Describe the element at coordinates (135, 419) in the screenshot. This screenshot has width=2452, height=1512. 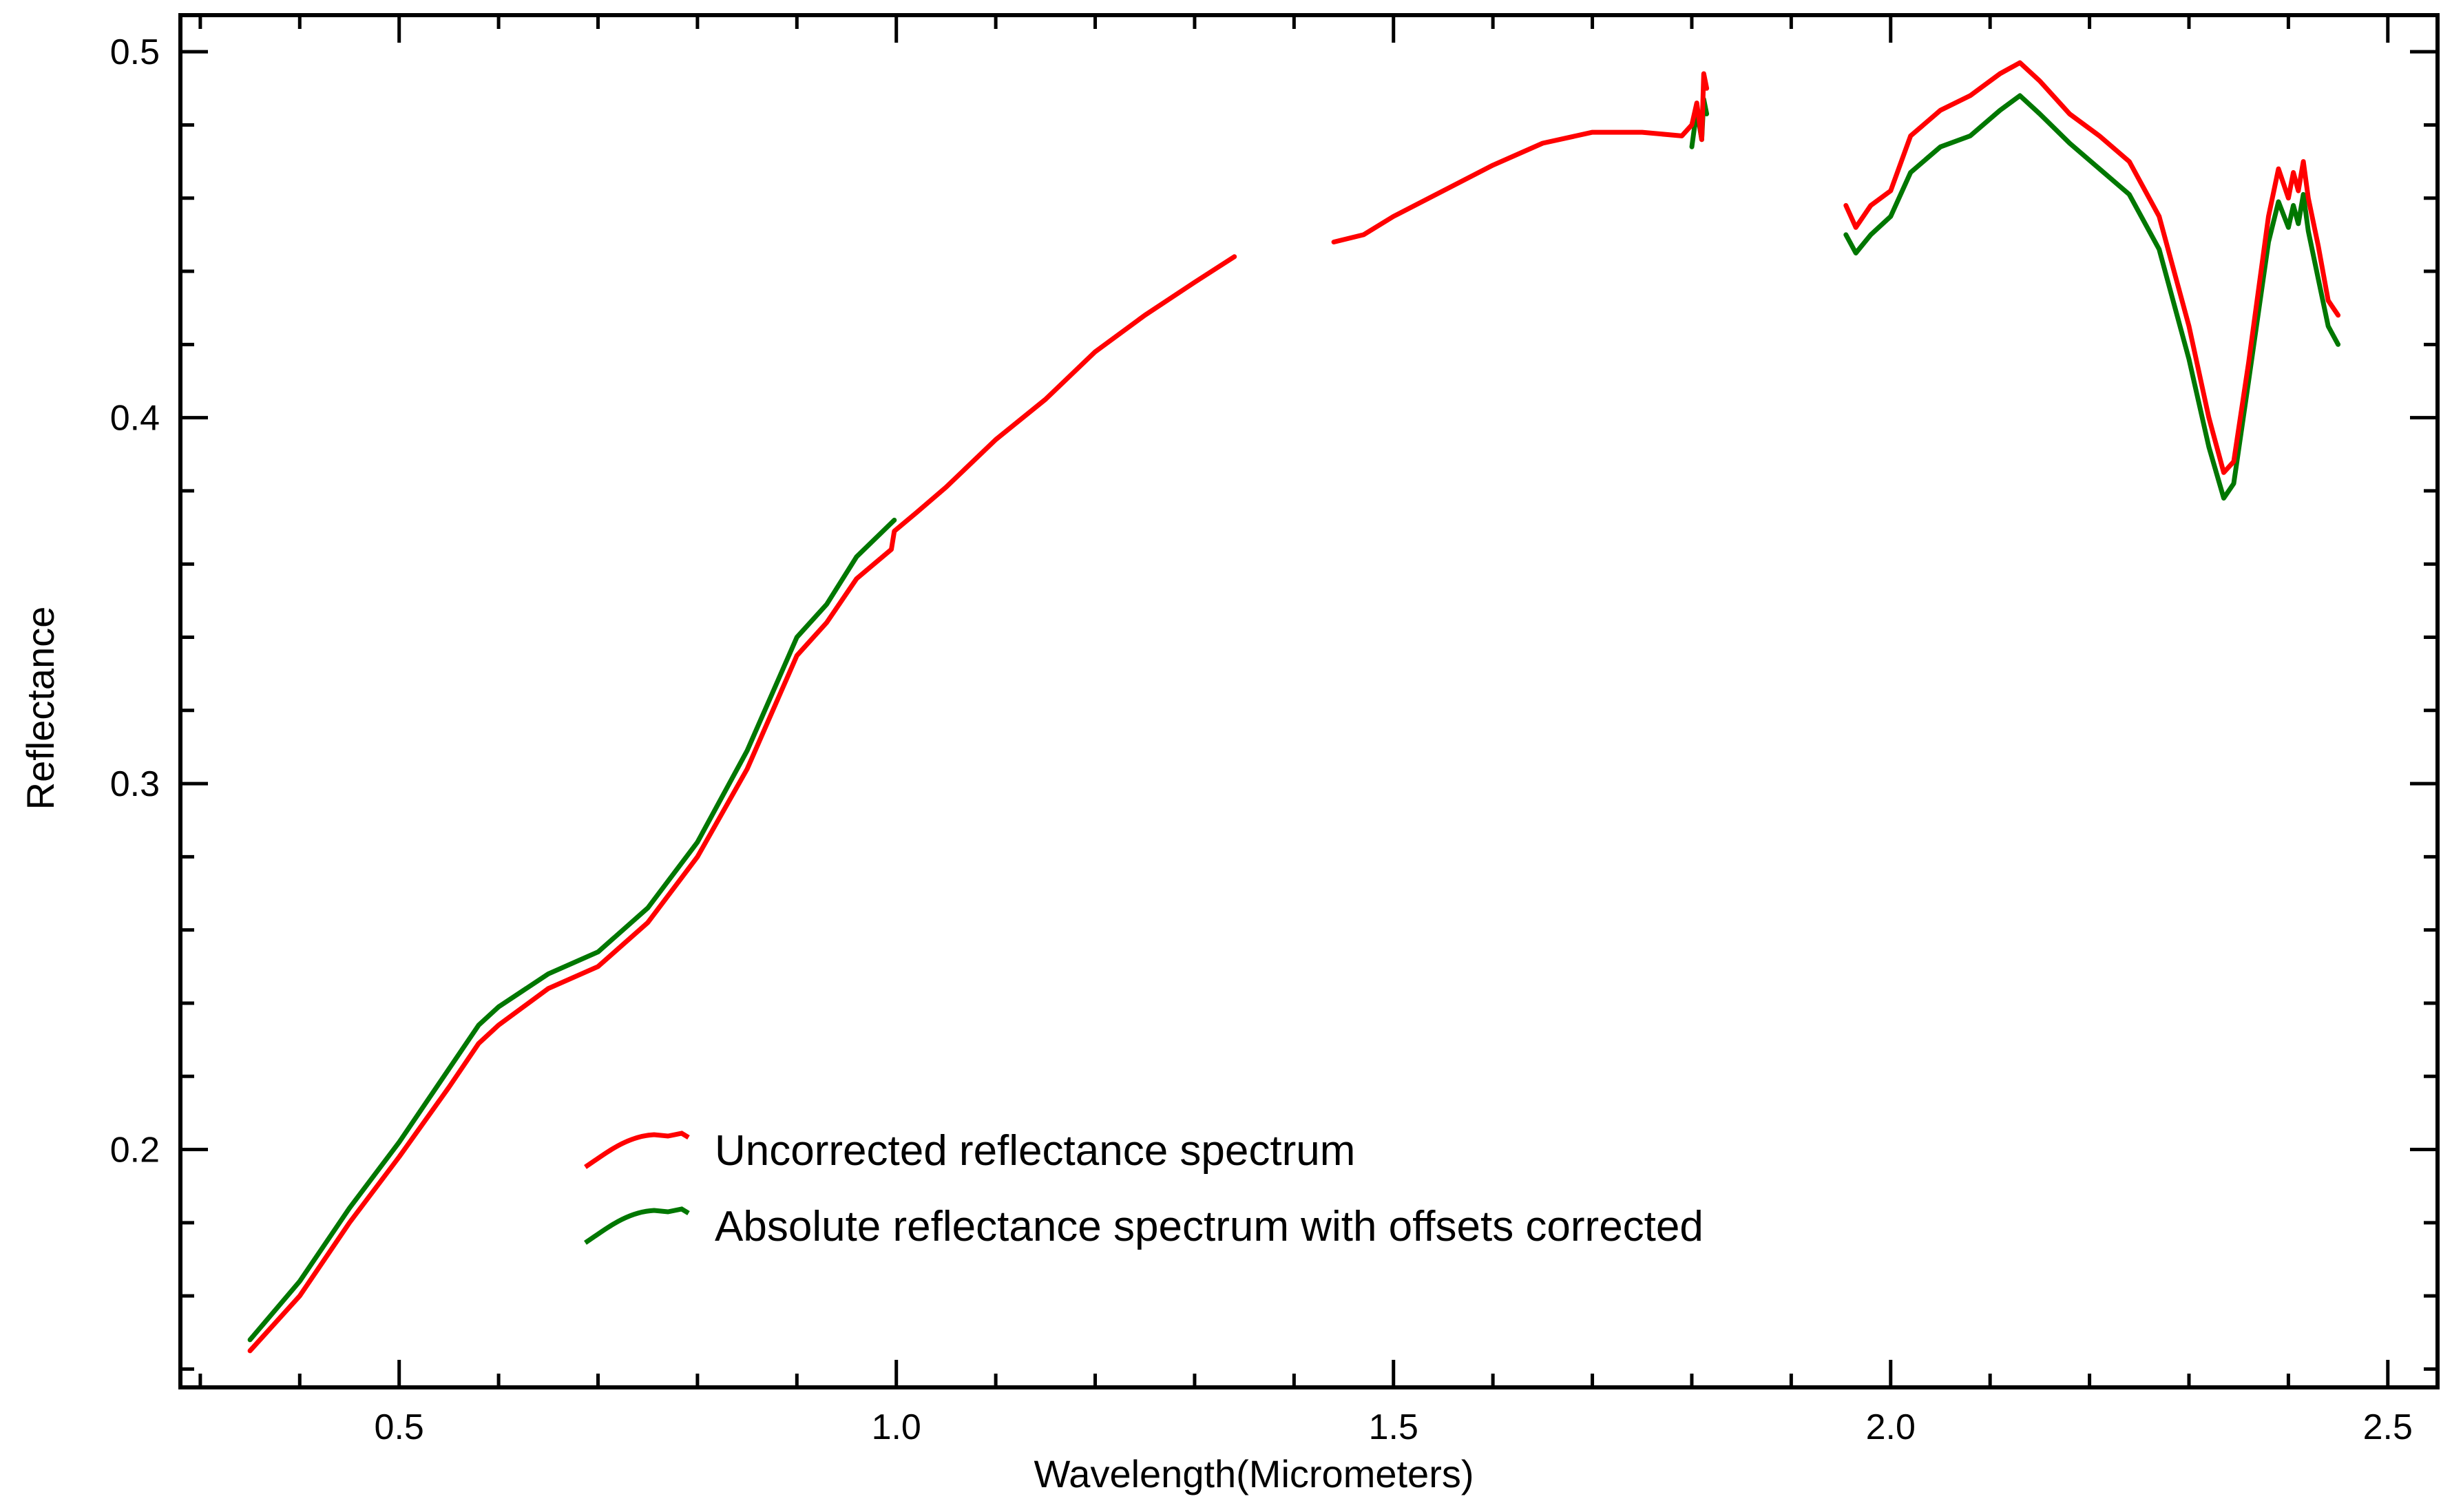
I see `y-tick-label: 0.4` at that location.